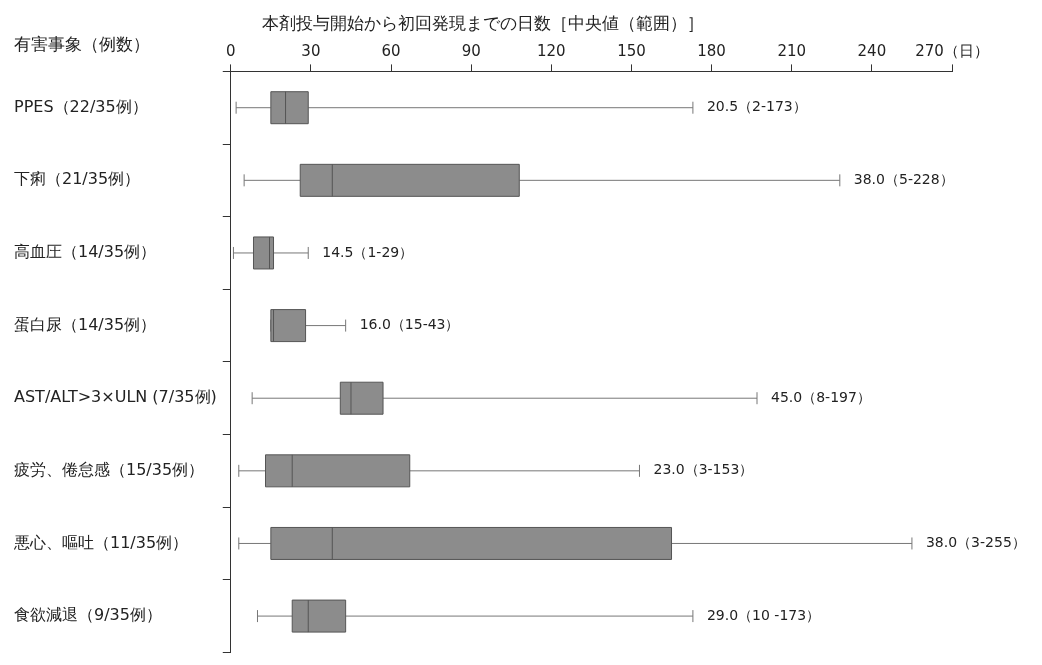 This screenshot has width=1042, height=665. Describe the element at coordinates (409, 324) in the screenshot. I see `text: 16.0（15-43）` at that location.